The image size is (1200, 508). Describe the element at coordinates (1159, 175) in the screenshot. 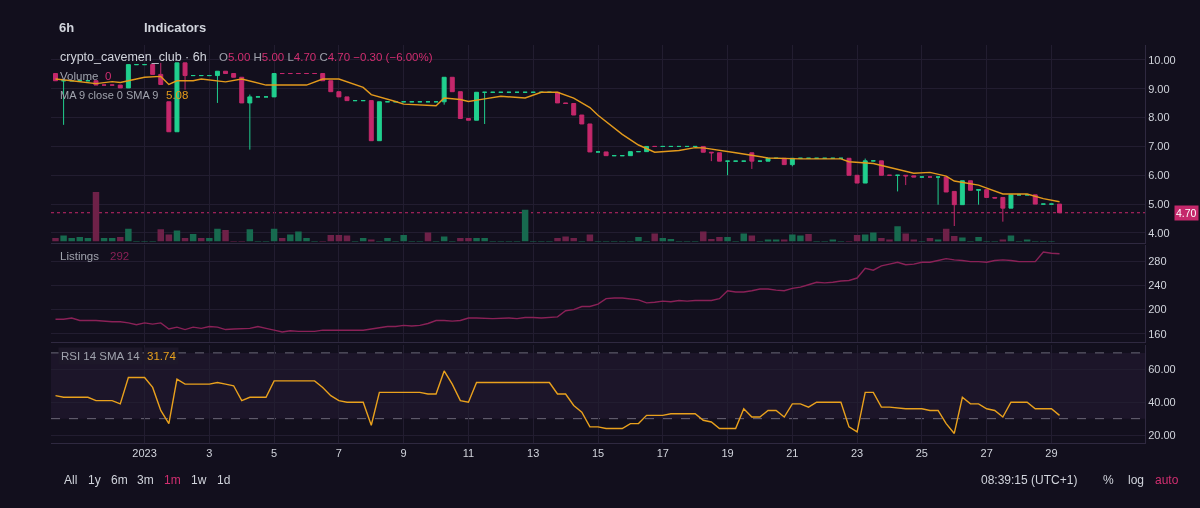

I see `y-tick-label: 6.00` at that location.